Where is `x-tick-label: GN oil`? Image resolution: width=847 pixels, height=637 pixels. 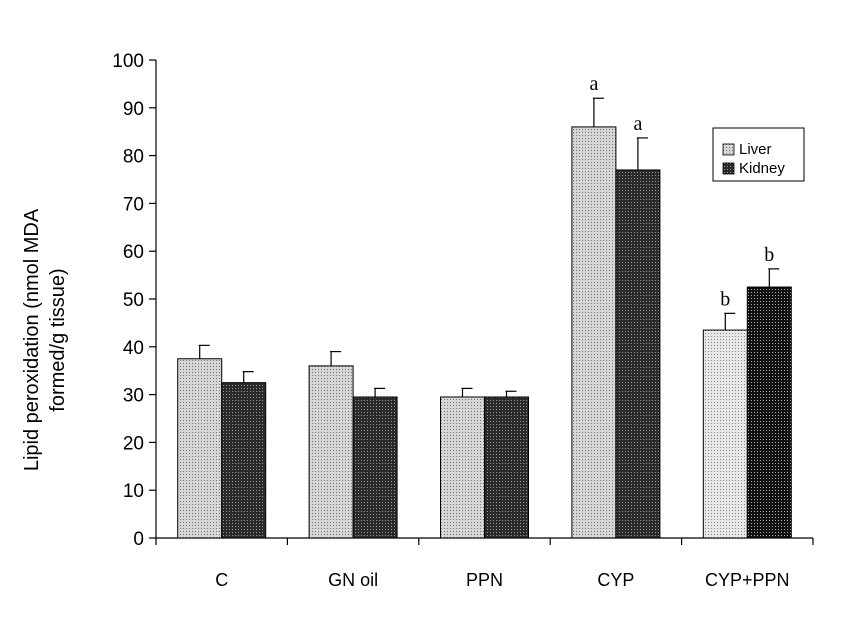 x-tick-label: GN oil is located at coordinates (353, 580).